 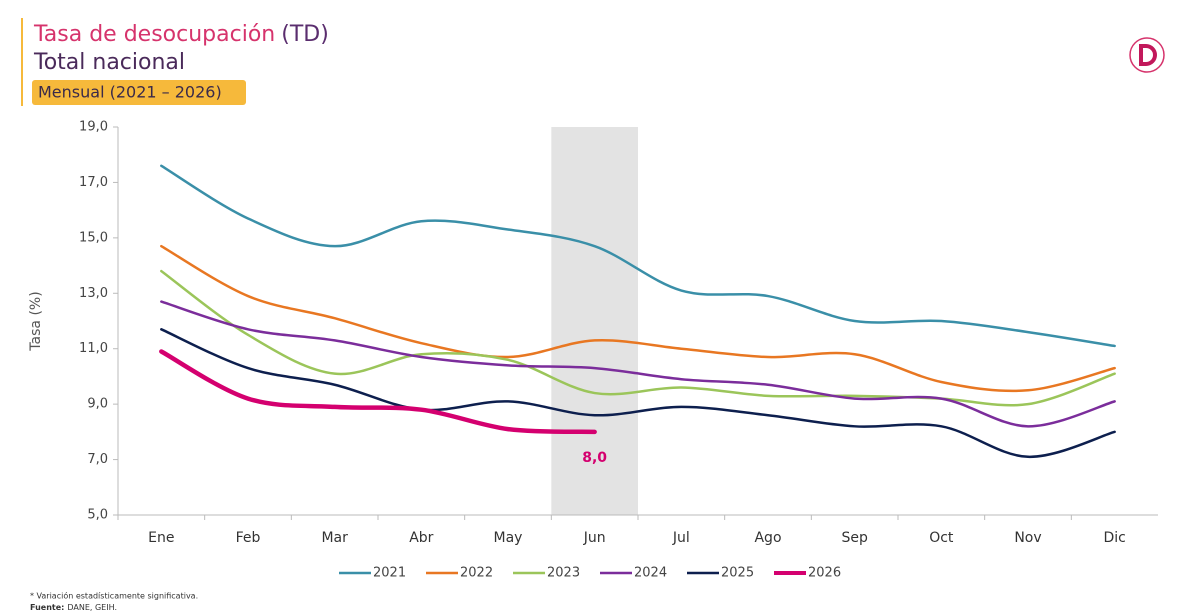 I want to click on x-tick-label: Abr, so click(x=421, y=538).